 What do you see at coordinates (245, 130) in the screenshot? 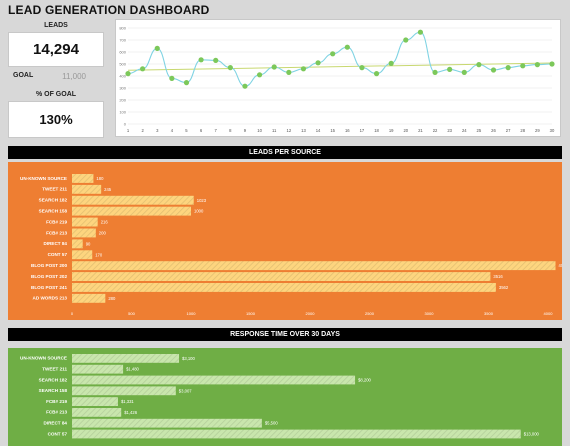
I see `x-tick-label: 9` at bounding box center [245, 130].